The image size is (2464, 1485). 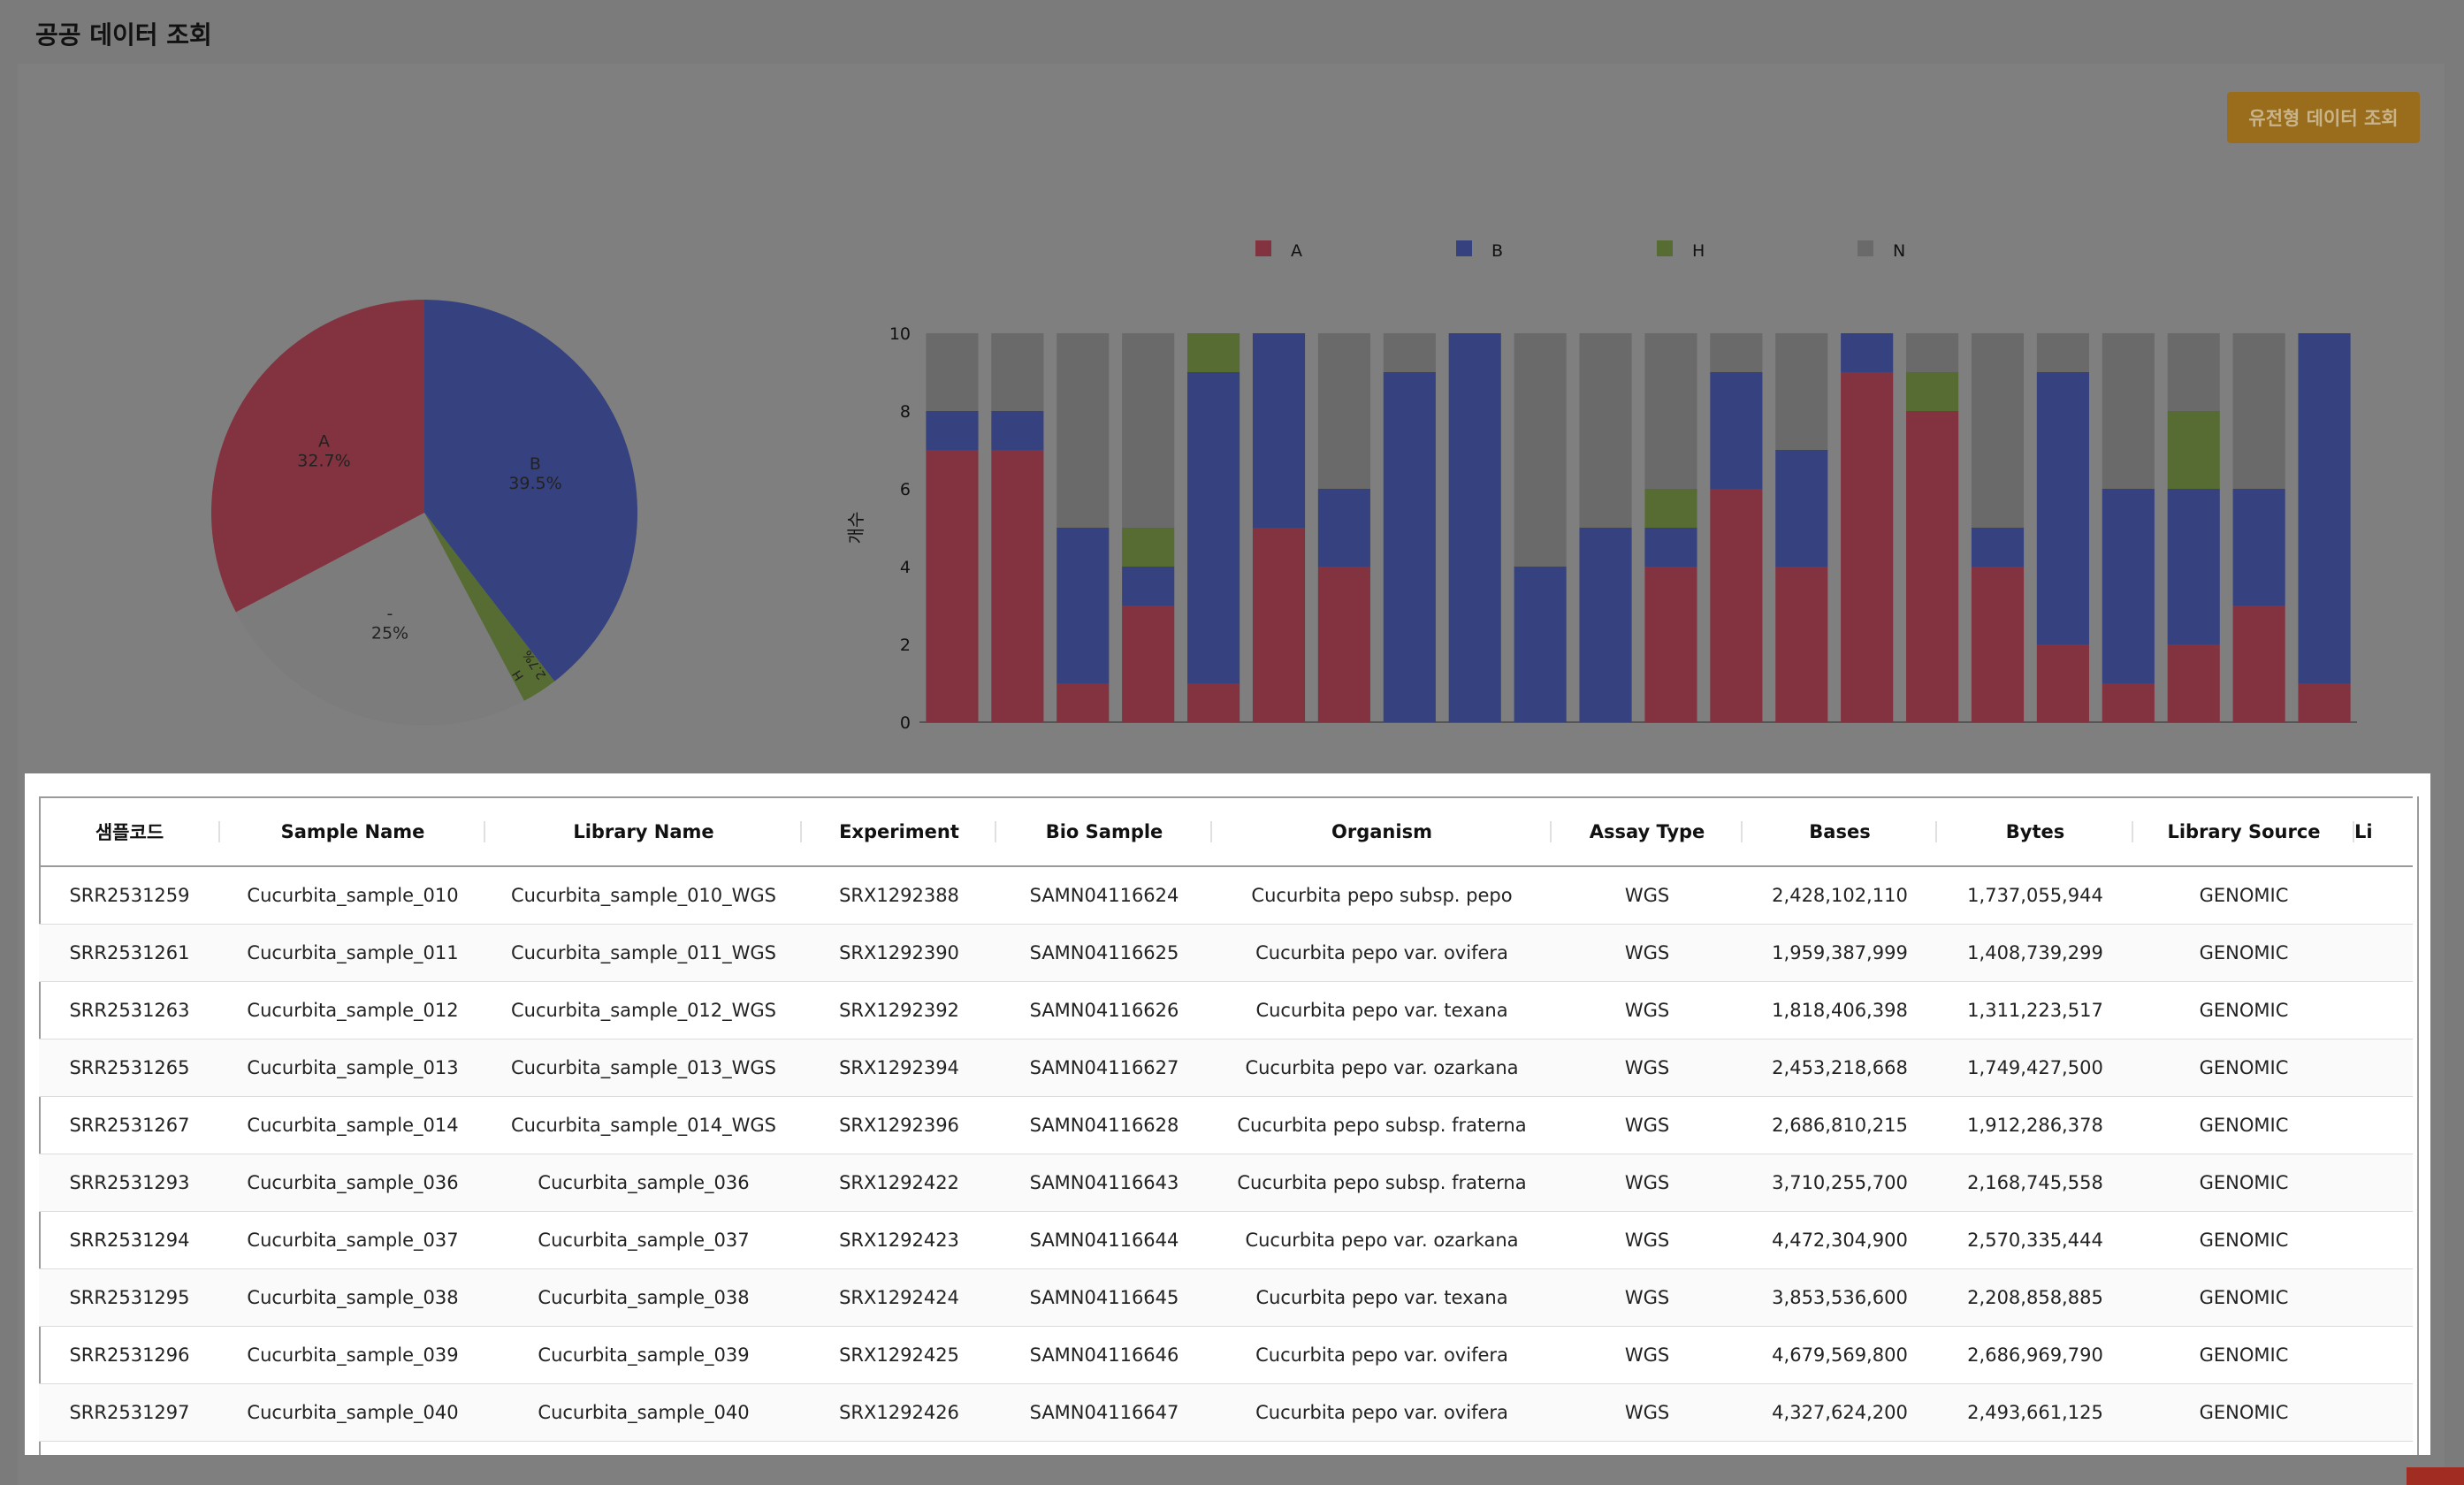 I want to click on legend-swatch-H, so click(x=1665, y=248).